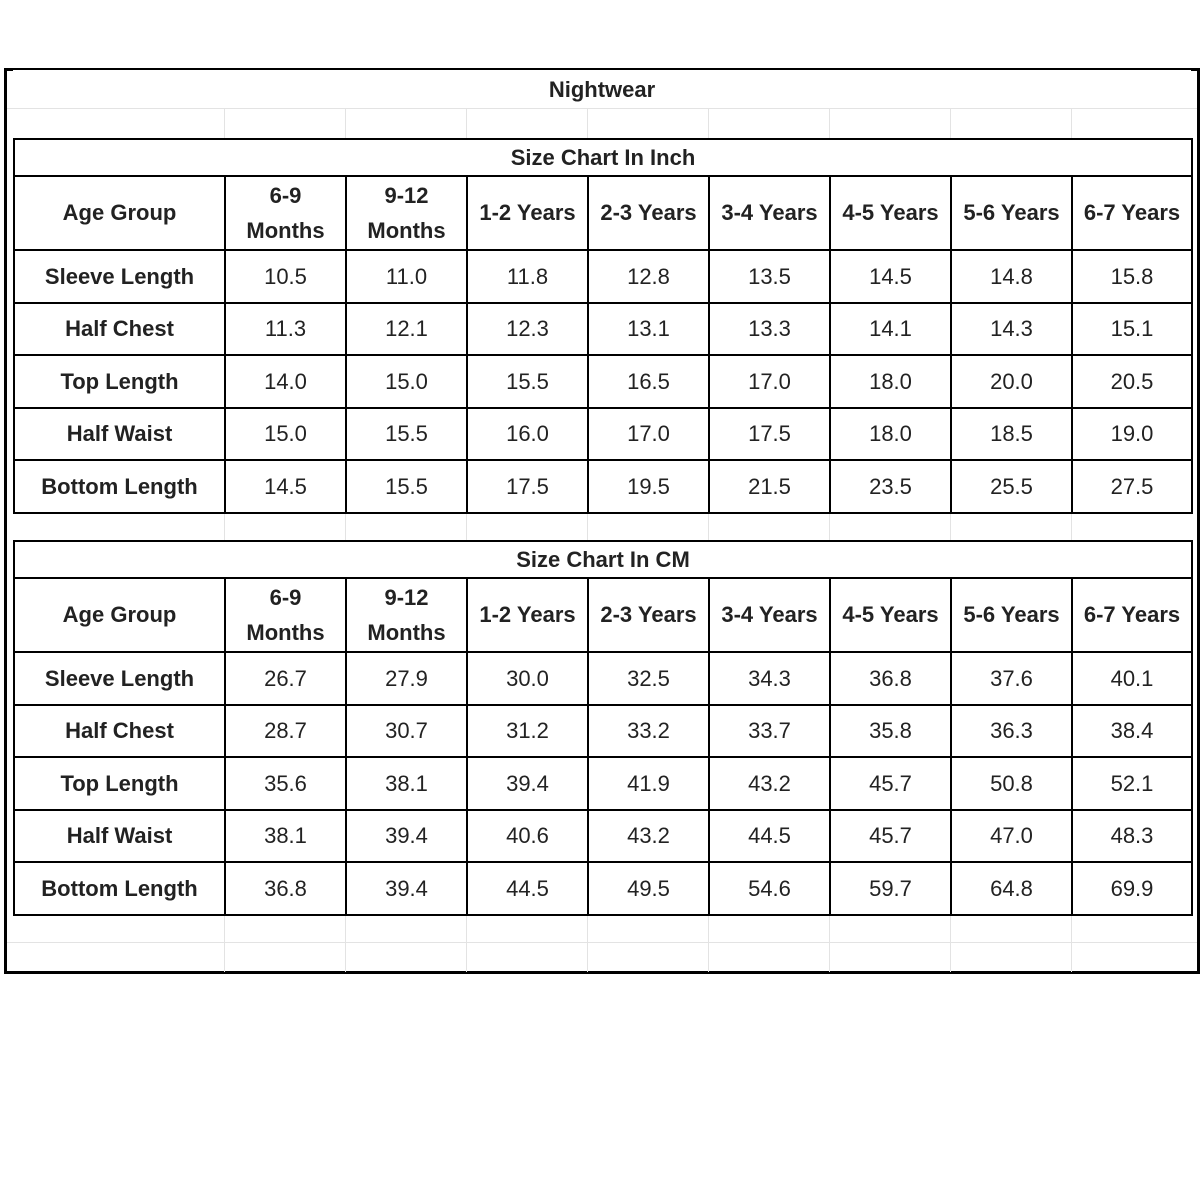 Image resolution: width=1200 pixels, height=1200 pixels. Describe the element at coordinates (649, 836) in the screenshot. I see `table-value: 43.2` at that location.